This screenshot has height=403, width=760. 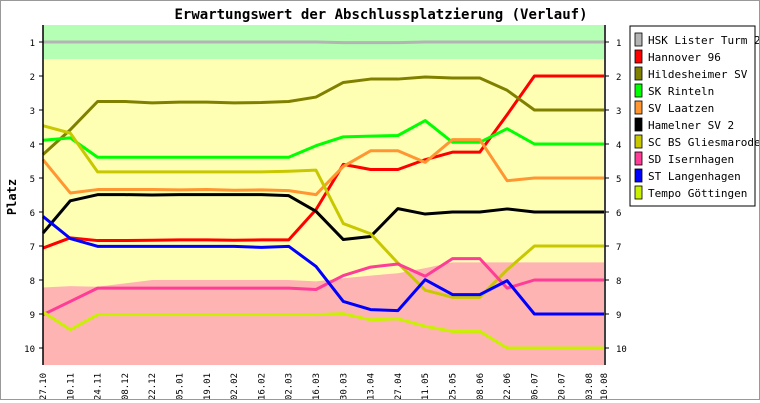 What do you see at coordinates (44, 386) in the screenshot?
I see `x-tick-label: 27.10` at bounding box center [44, 386].